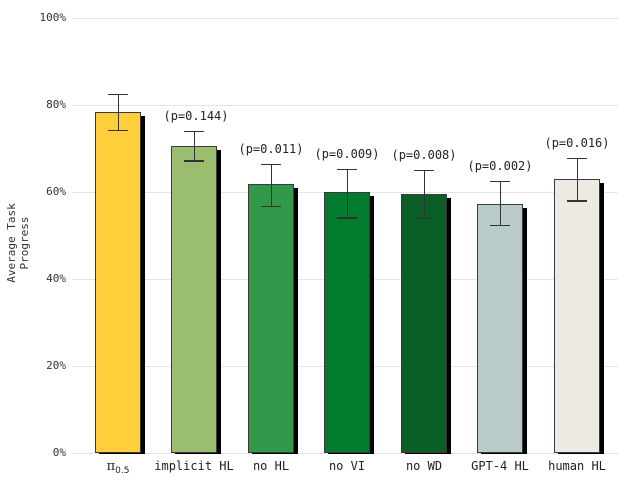  What do you see at coordinates (500, 166) in the screenshot?
I see `p-value-label: (p=0.002)` at bounding box center [500, 166].